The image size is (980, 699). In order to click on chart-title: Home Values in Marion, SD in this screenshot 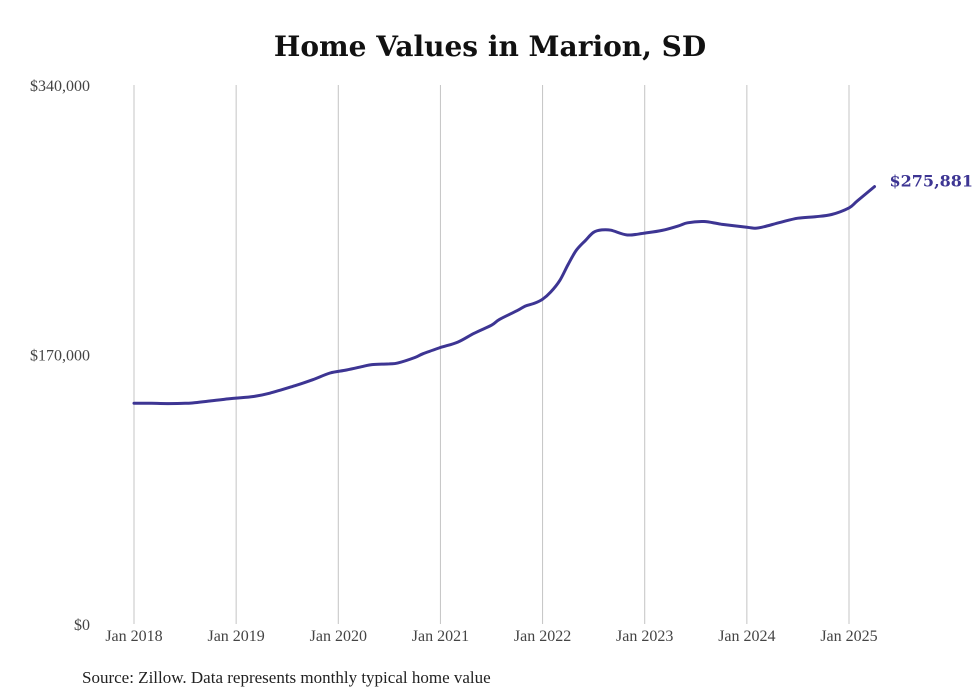, I will do `click(490, 46)`.